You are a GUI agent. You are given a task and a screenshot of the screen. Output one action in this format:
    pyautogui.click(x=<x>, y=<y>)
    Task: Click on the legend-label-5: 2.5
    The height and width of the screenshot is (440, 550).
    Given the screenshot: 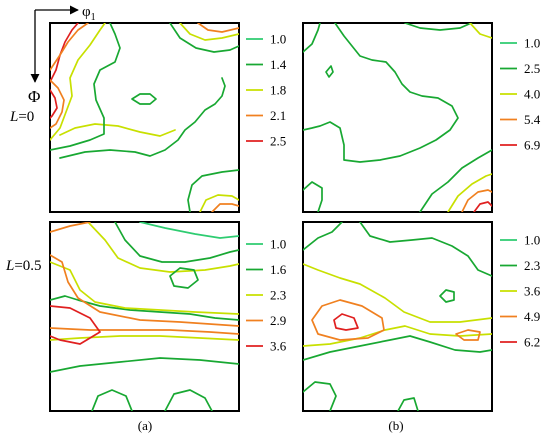 What is the action you would take?
    pyautogui.click(x=278, y=141)
    